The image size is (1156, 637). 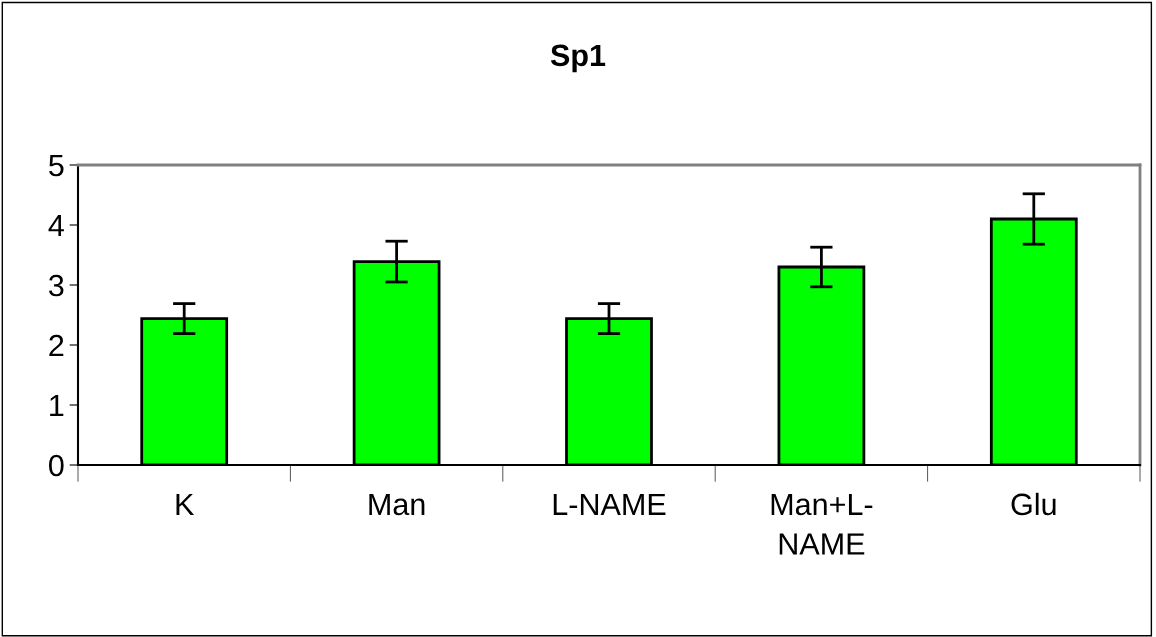 I want to click on x-tick-label: Man, so click(x=397, y=504).